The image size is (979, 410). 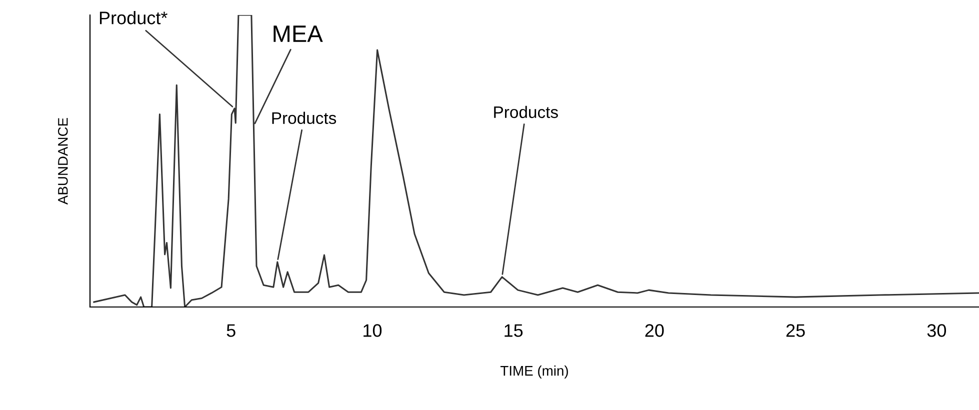 What do you see at coordinates (795, 330) in the screenshot?
I see `x-tick-label: 25` at bounding box center [795, 330].